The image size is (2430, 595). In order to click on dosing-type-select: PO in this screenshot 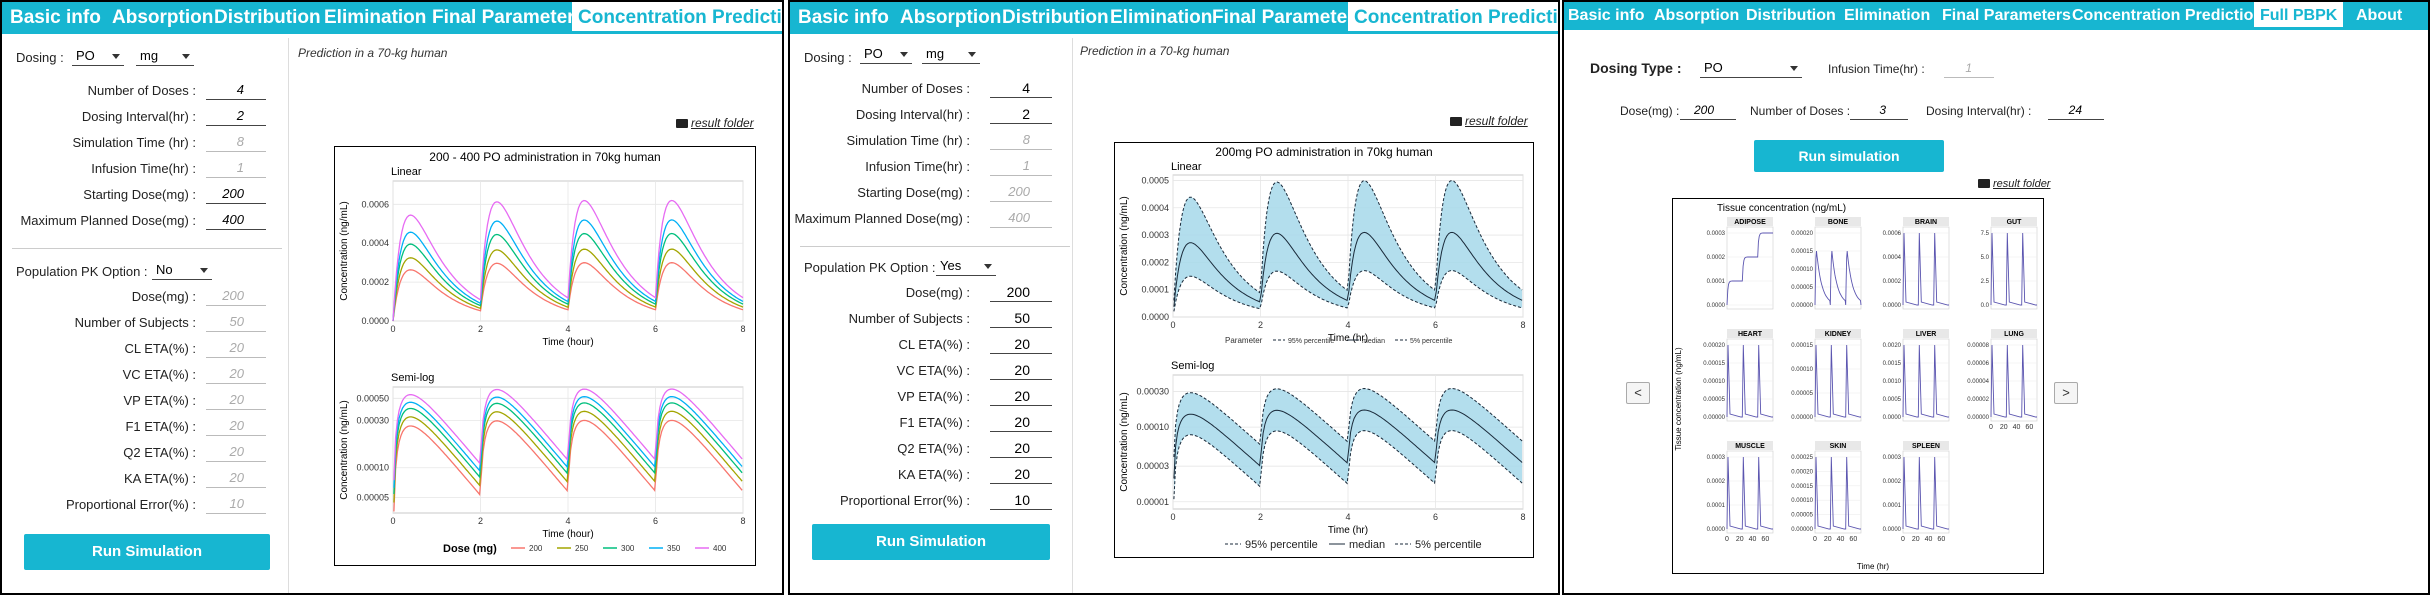, I will do `click(1751, 68)`.